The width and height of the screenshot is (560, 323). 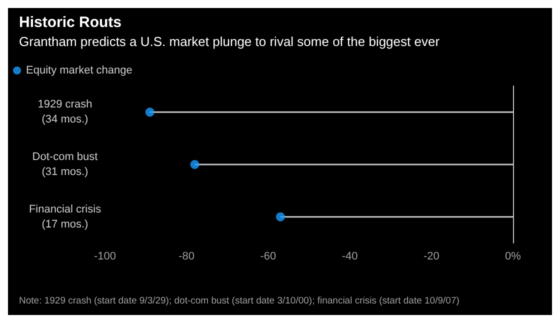 I want to click on chart-subtitle: Grantham predicts a U.S. market plunge to rival some of the biggest ever, so click(x=229, y=41).